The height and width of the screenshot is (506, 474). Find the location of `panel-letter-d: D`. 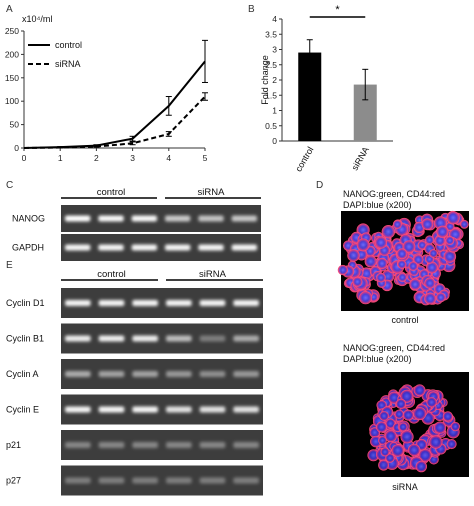

panel-letter-d: D is located at coordinates (319, 185).